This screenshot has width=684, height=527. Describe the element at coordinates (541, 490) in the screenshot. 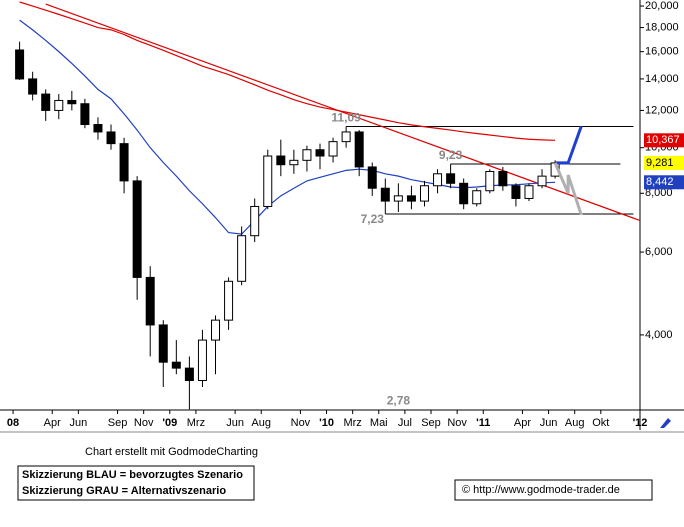

I see `copyright: © http://www.godmode-trader.de` at that location.